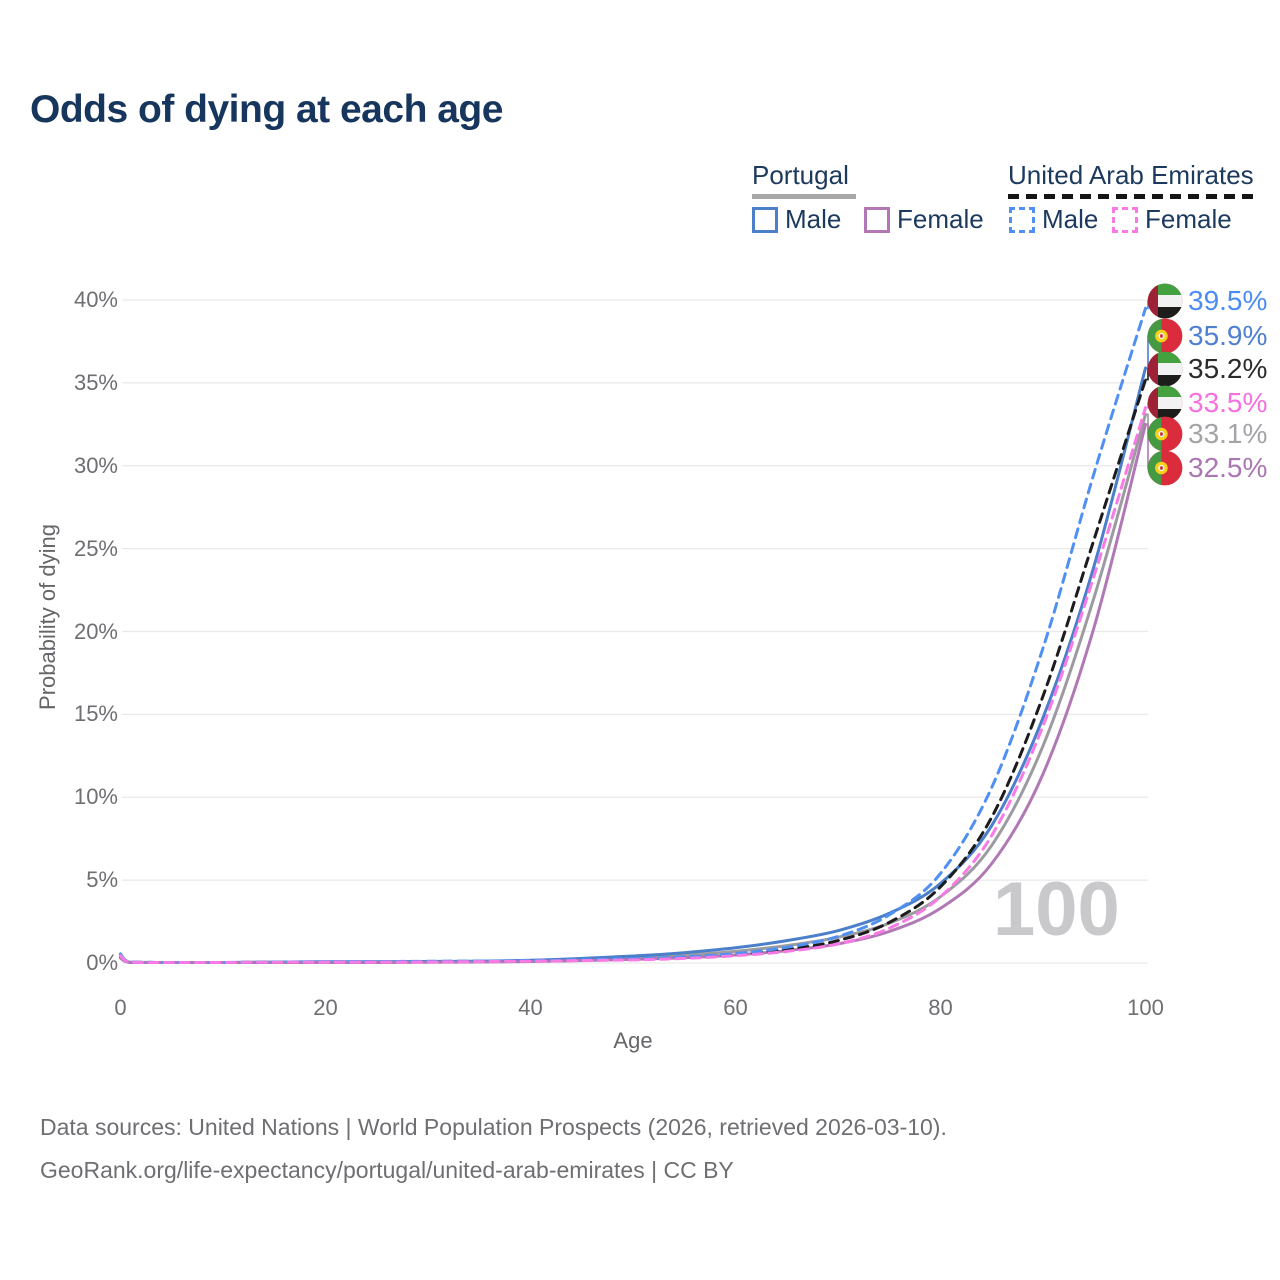  I want to click on end-label-uae-both: 35.2%, so click(1207, 369).